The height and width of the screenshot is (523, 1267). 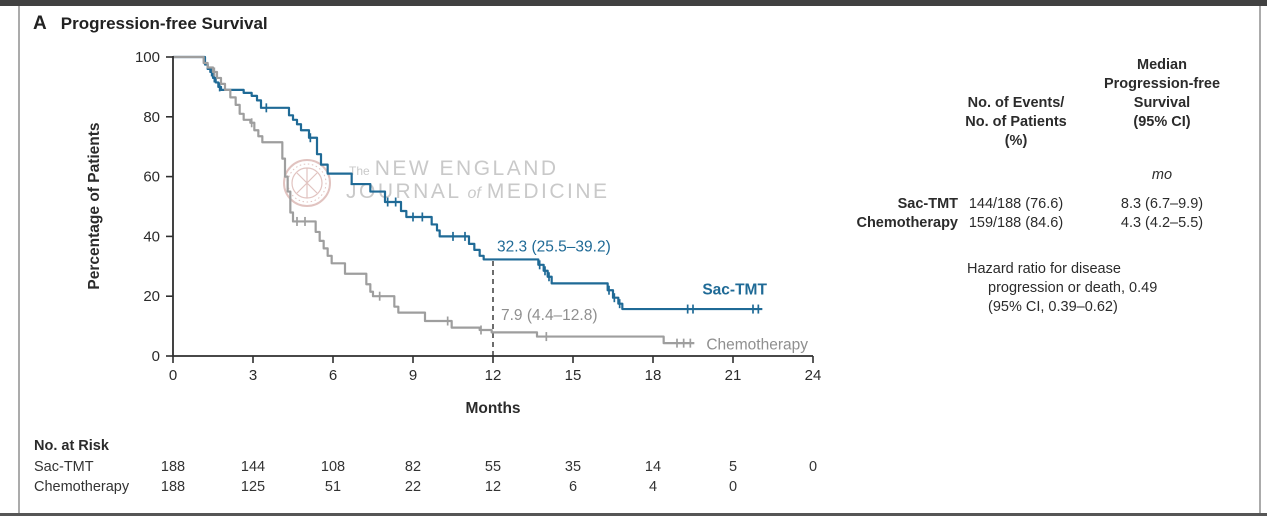 What do you see at coordinates (1016, 204) in the screenshot?
I see `summary-row-events: 144/188 (76.6)` at bounding box center [1016, 204].